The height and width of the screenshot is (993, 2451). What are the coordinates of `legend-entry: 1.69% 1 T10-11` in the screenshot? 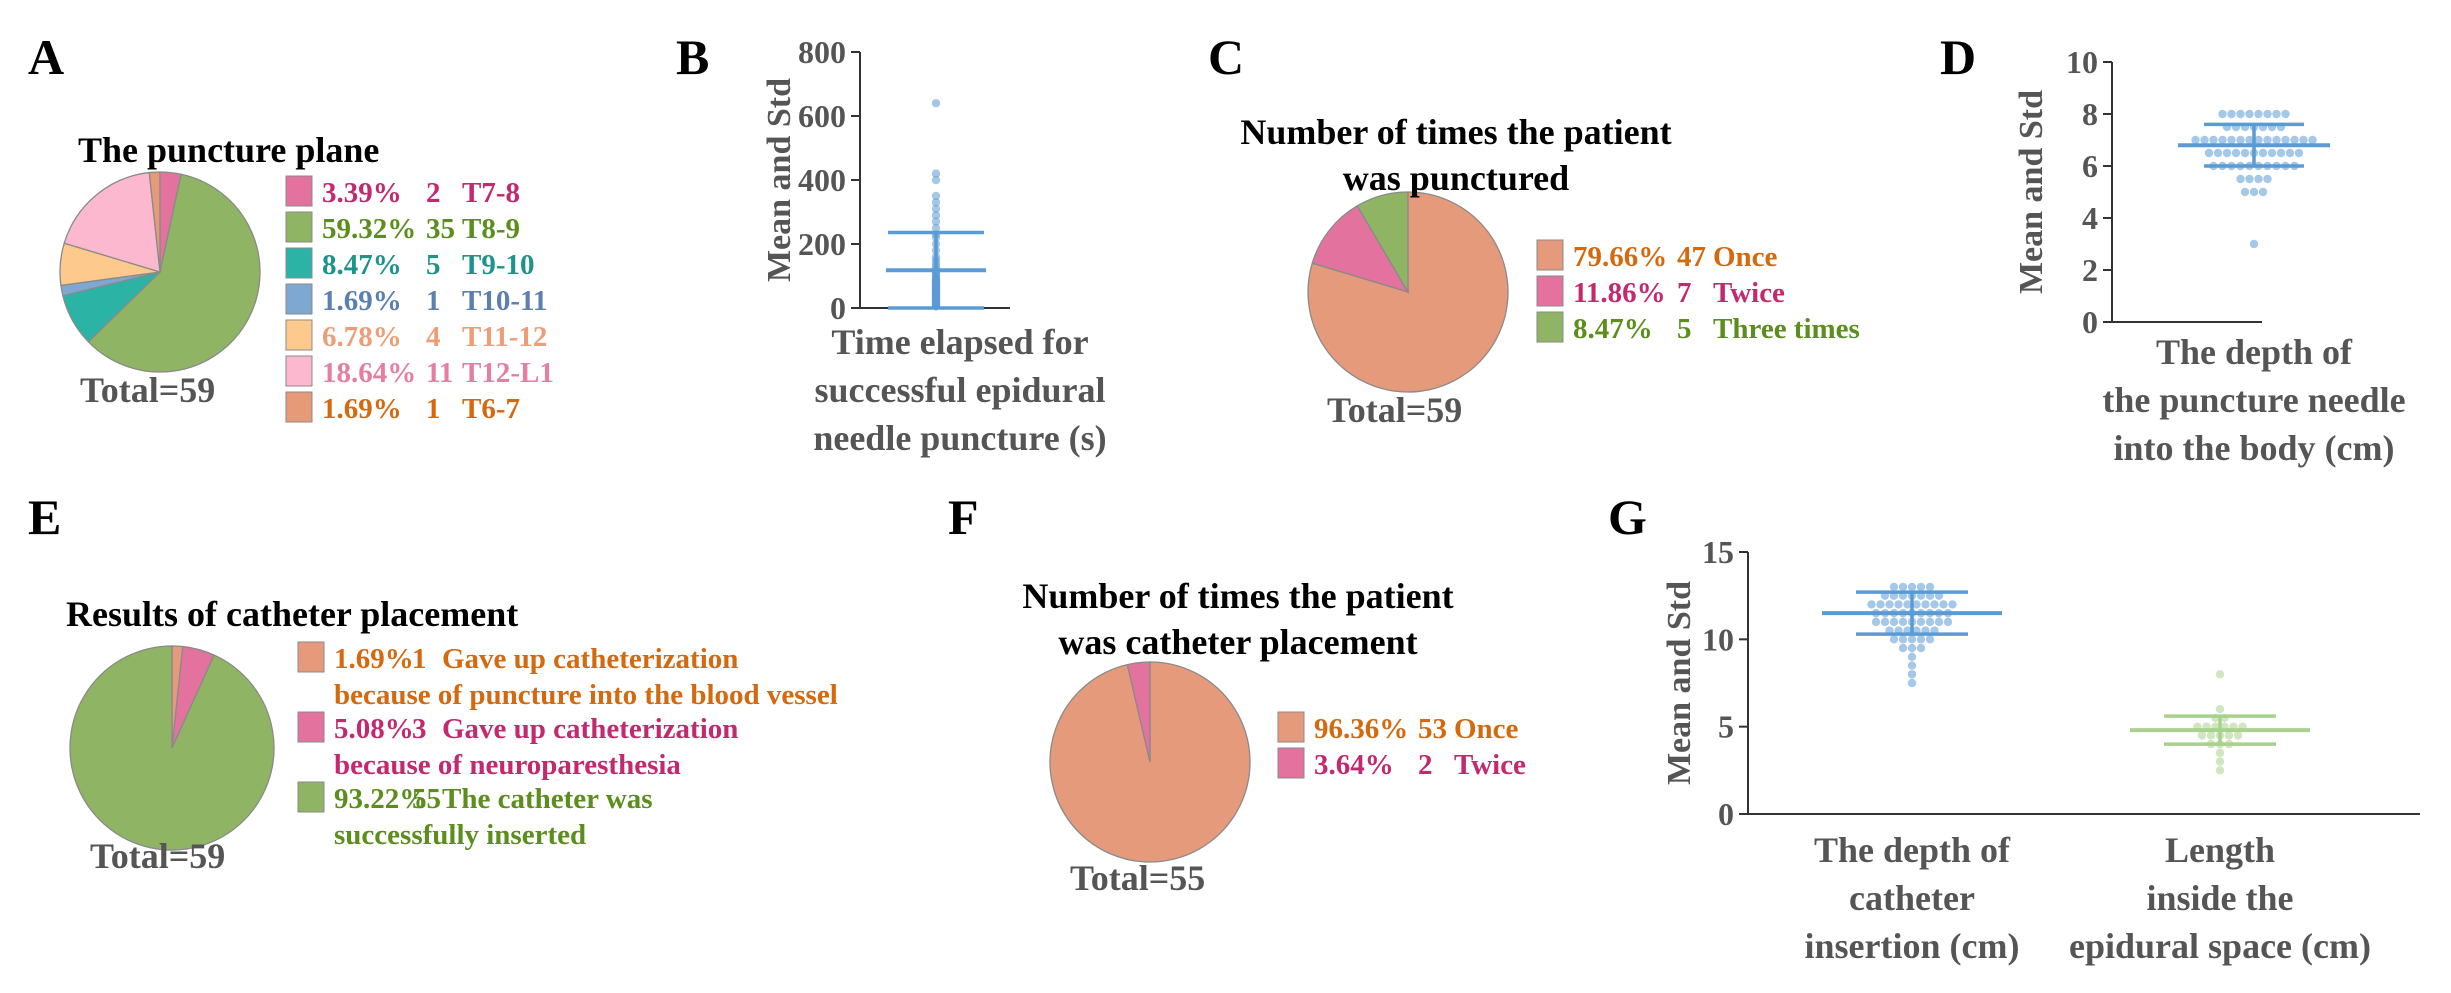 It's located at (416, 300).